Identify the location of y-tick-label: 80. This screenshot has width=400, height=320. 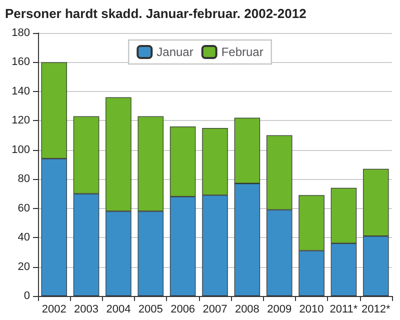
(24, 179).